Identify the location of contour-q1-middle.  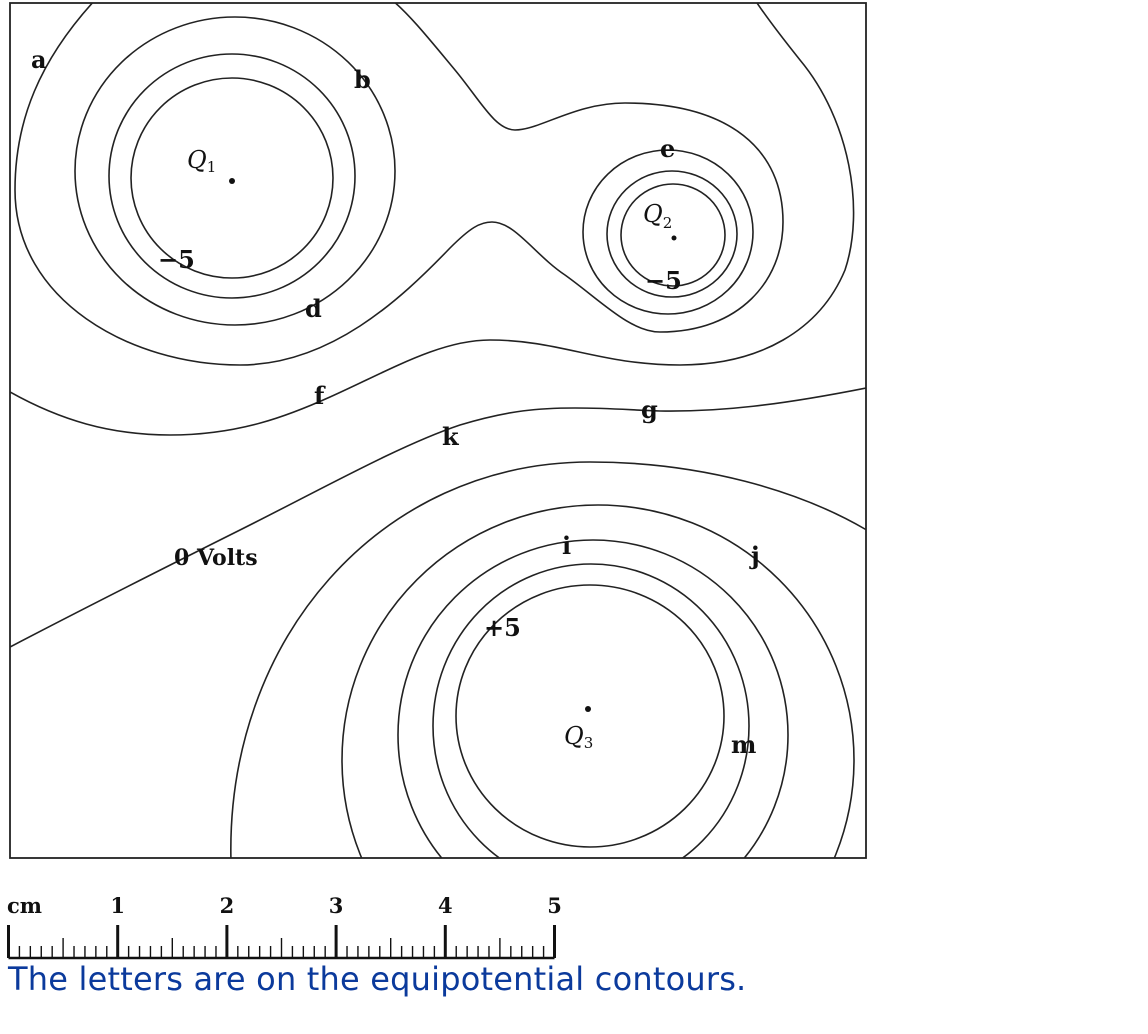
(232, 176).